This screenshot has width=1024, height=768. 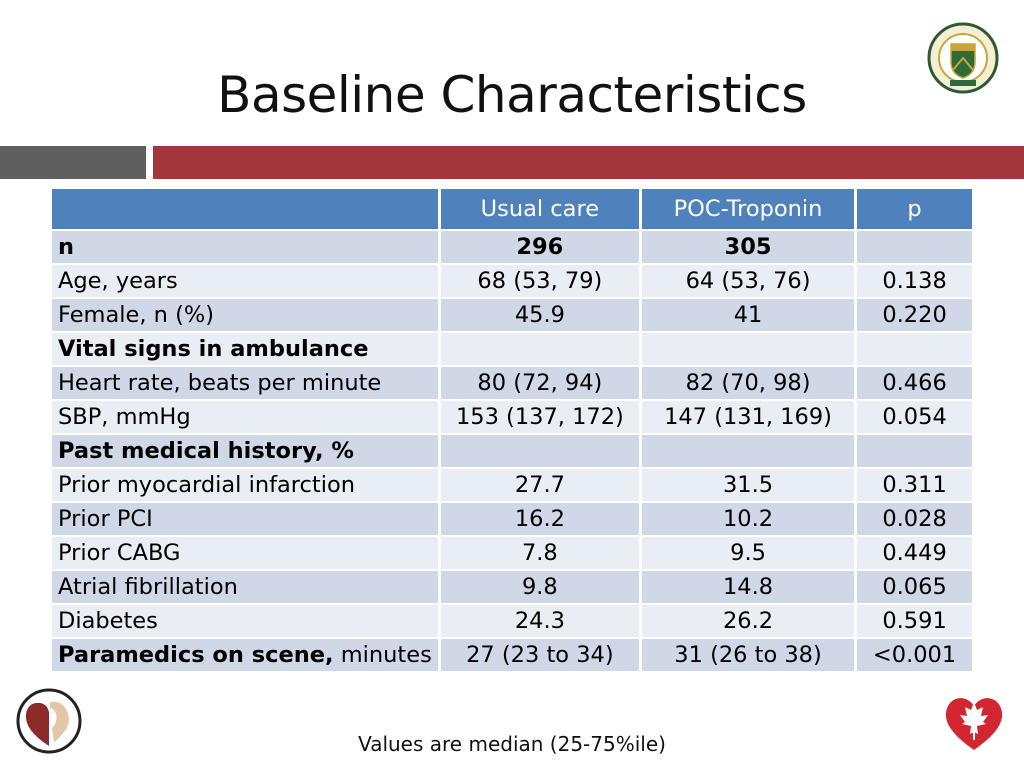 What do you see at coordinates (512, 744) in the screenshot?
I see `footnote: Values are median (25-75%ile)` at bounding box center [512, 744].